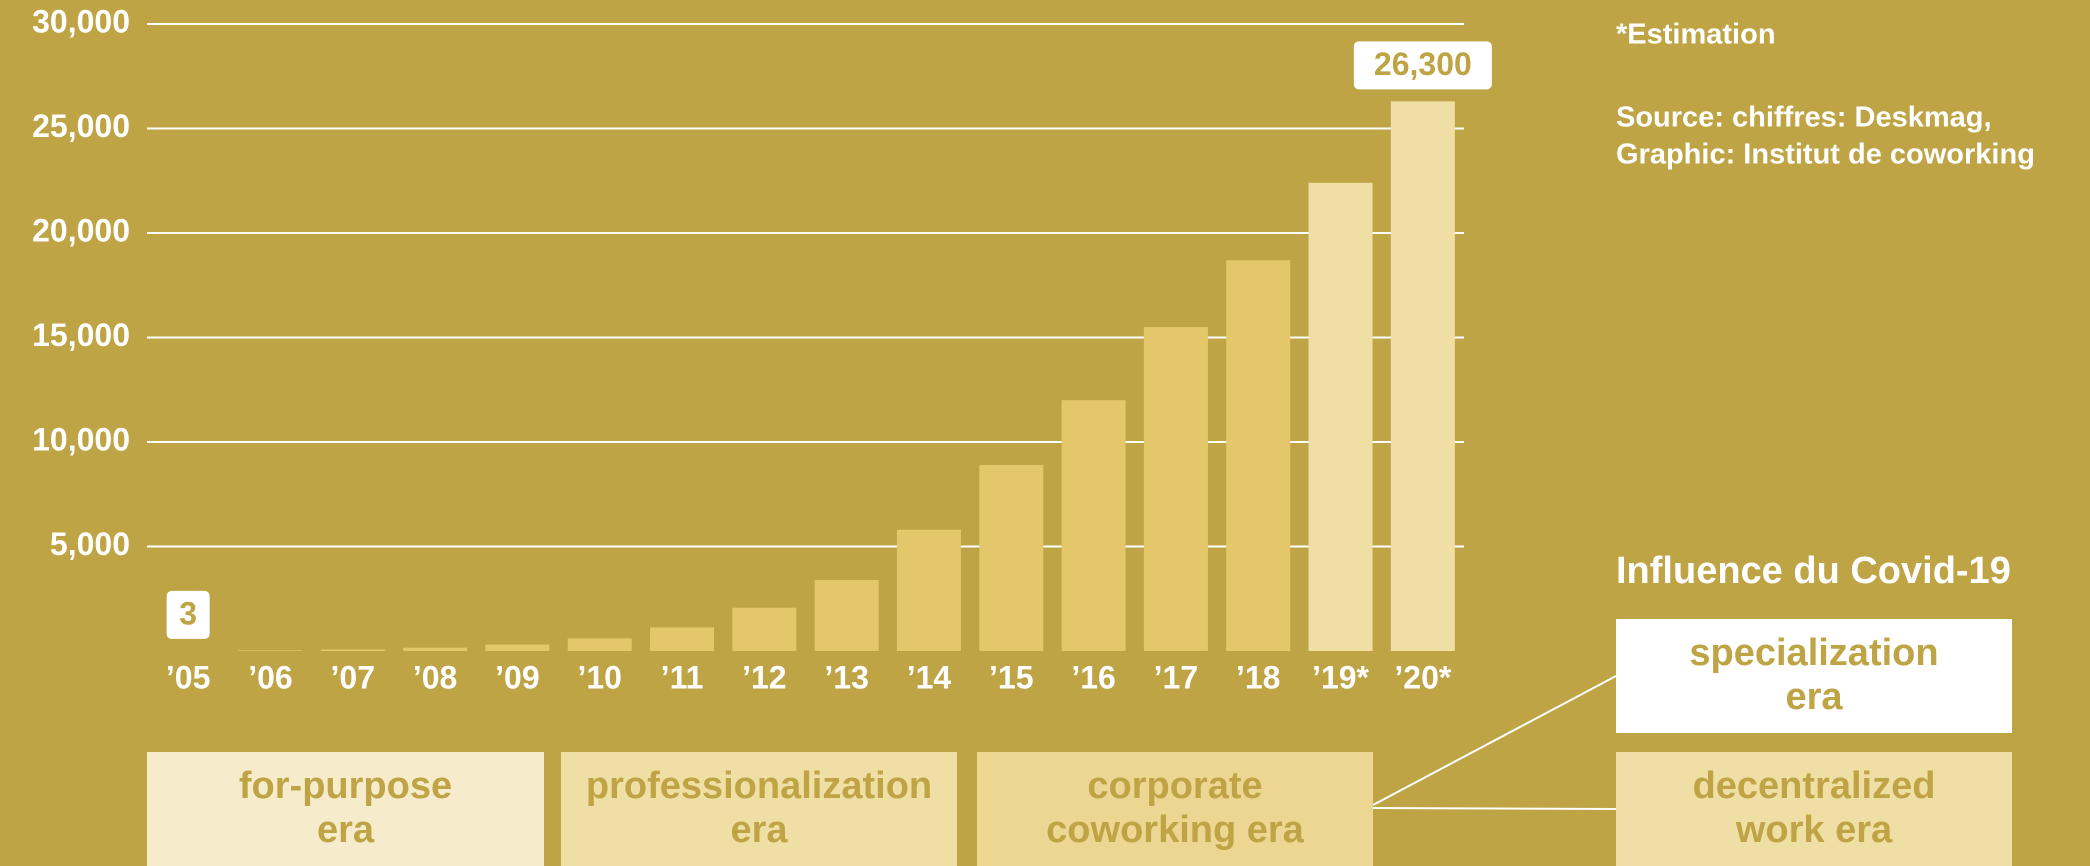 This screenshot has height=866, width=2090. I want to click on era-label: for-purpose, so click(345, 786).